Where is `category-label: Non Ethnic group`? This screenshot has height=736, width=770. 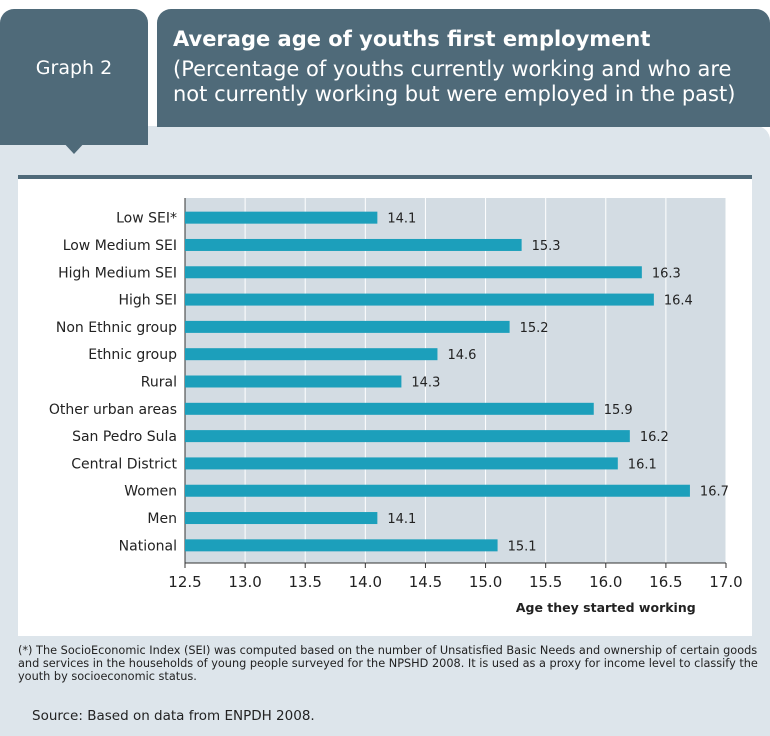 category-label: Non Ethnic group is located at coordinates (116, 328).